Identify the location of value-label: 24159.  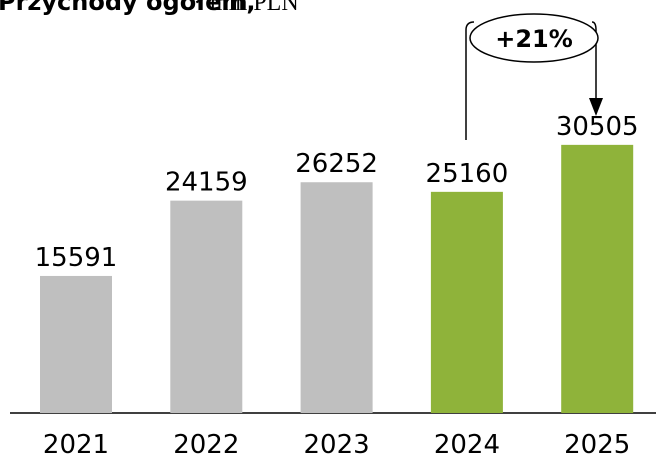
(206, 183).